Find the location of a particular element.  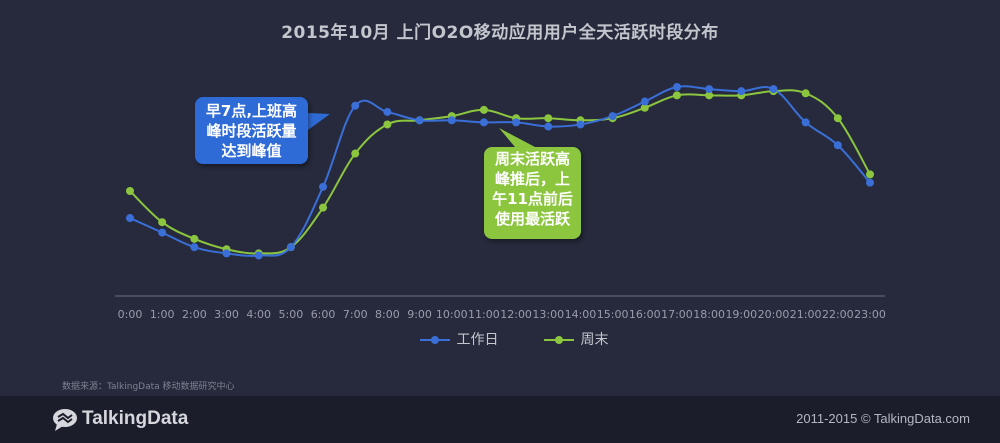

x-tick-label: 0:00 is located at coordinates (130, 314).